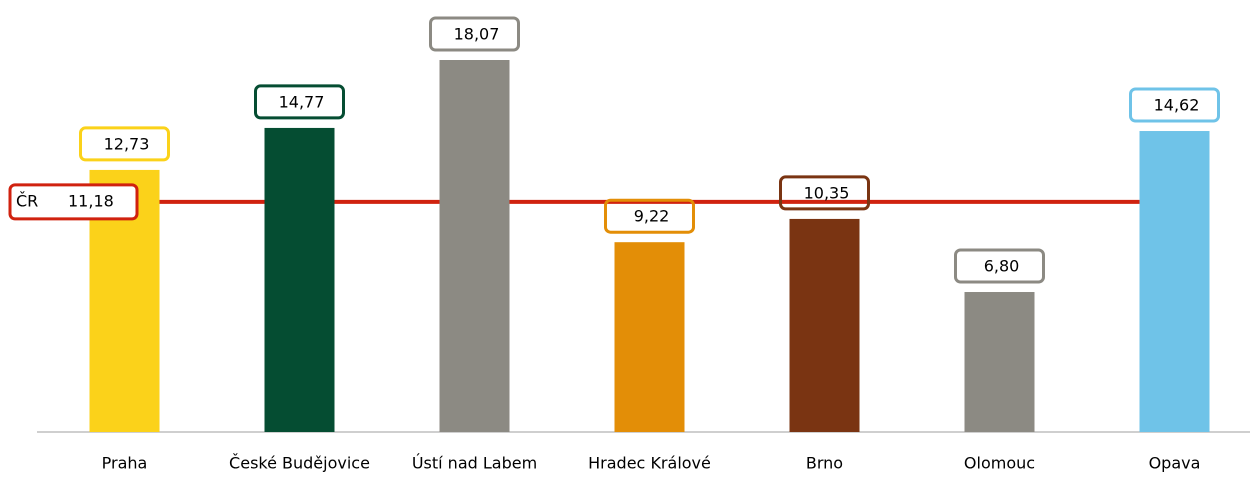  What do you see at coordinates (1175, 463) in the screenshot?
I see `x-tick-label: Opava` at bounding box center [1175, 463].